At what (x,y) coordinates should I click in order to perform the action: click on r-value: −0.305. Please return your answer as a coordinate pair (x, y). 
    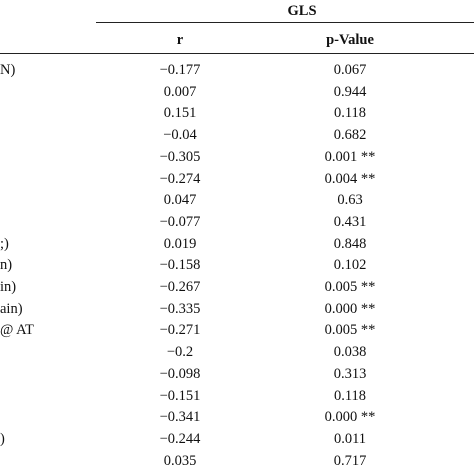
    Looking at the image, I should click on (180, 156).